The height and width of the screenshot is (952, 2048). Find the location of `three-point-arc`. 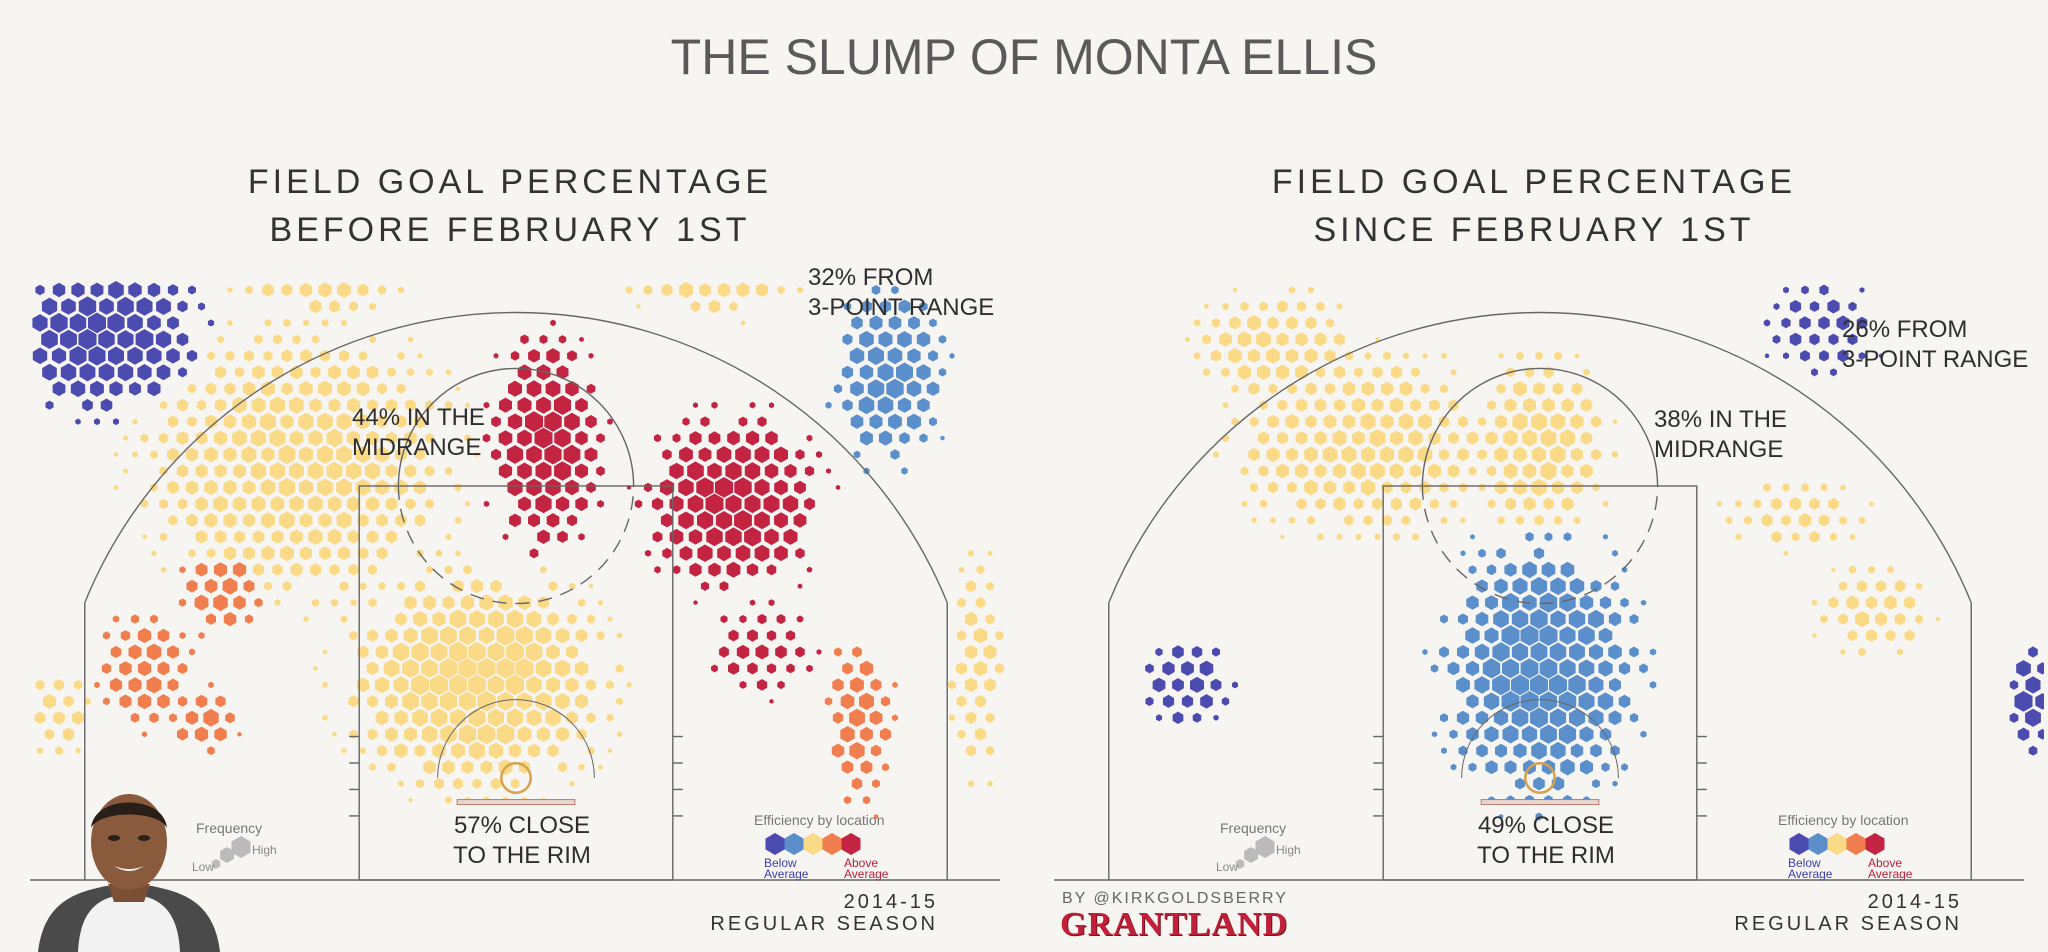

three-point-arc is located at coordinates (516, 457).